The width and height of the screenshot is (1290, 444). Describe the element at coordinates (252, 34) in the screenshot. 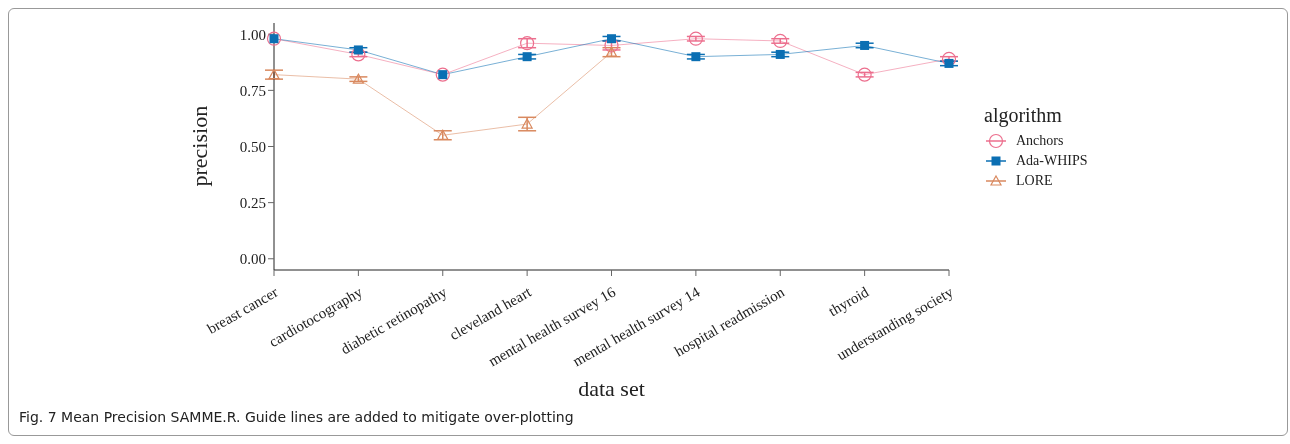

I see `y-tick-label: 1.00` at that location.